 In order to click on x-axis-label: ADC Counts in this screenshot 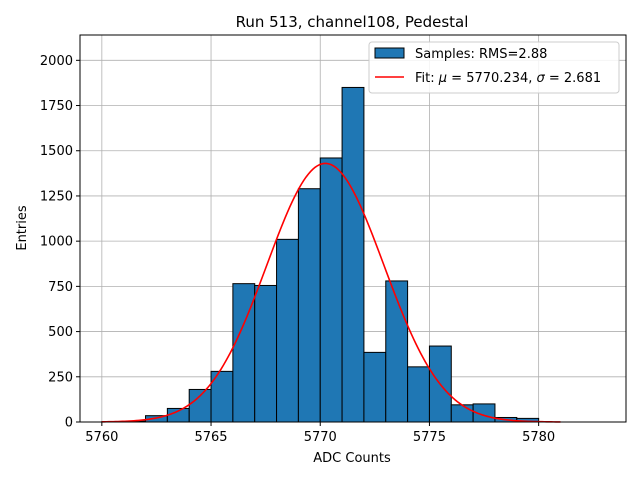, I will do `click(352, 458)`.